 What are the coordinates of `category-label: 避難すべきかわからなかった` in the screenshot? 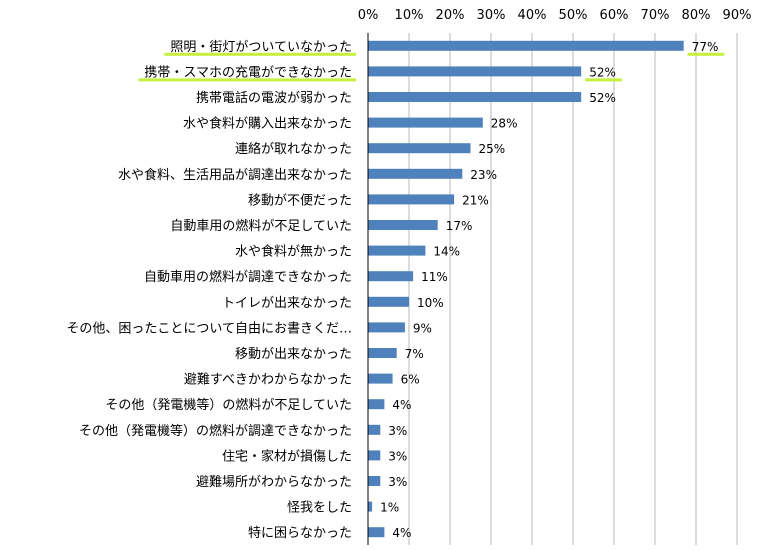 It's located at (268, 380).